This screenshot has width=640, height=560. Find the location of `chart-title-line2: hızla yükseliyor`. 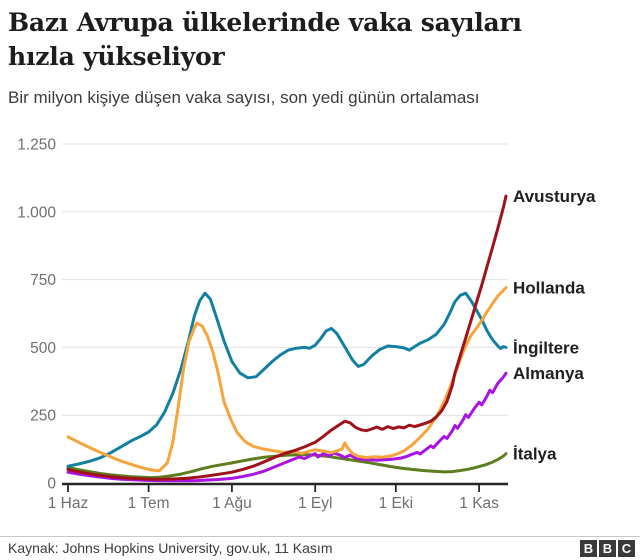

chart-title-line2: hızla yükseliyor is located at coordinates (116, 56).